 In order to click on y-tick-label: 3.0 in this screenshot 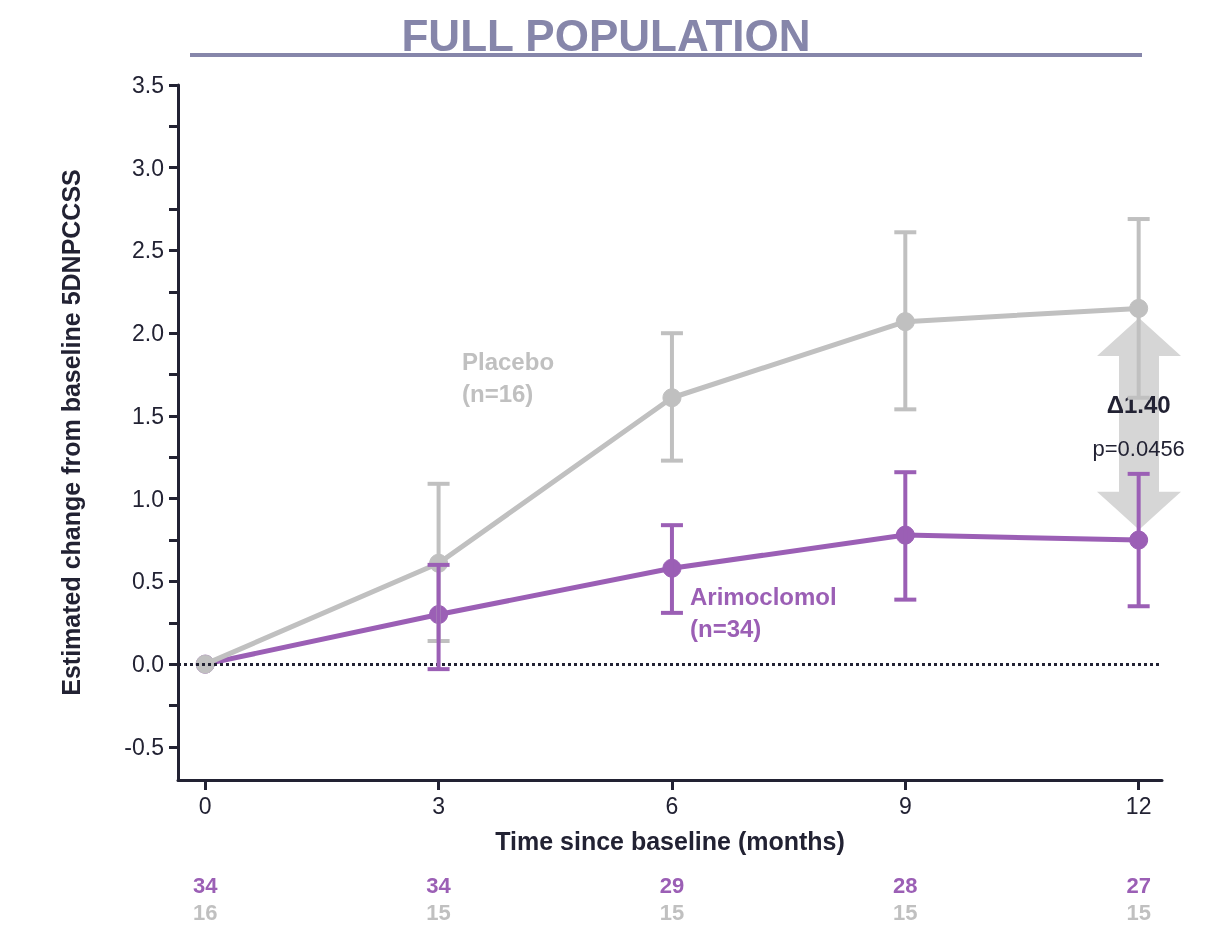, I will do `click(148, 167)`.